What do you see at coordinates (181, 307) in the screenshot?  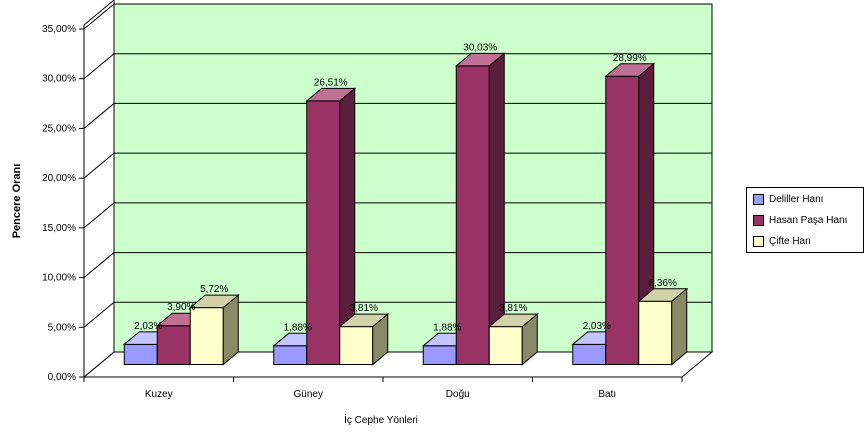 I see `data-label: 3,90%` at bounding box center [181, 307].